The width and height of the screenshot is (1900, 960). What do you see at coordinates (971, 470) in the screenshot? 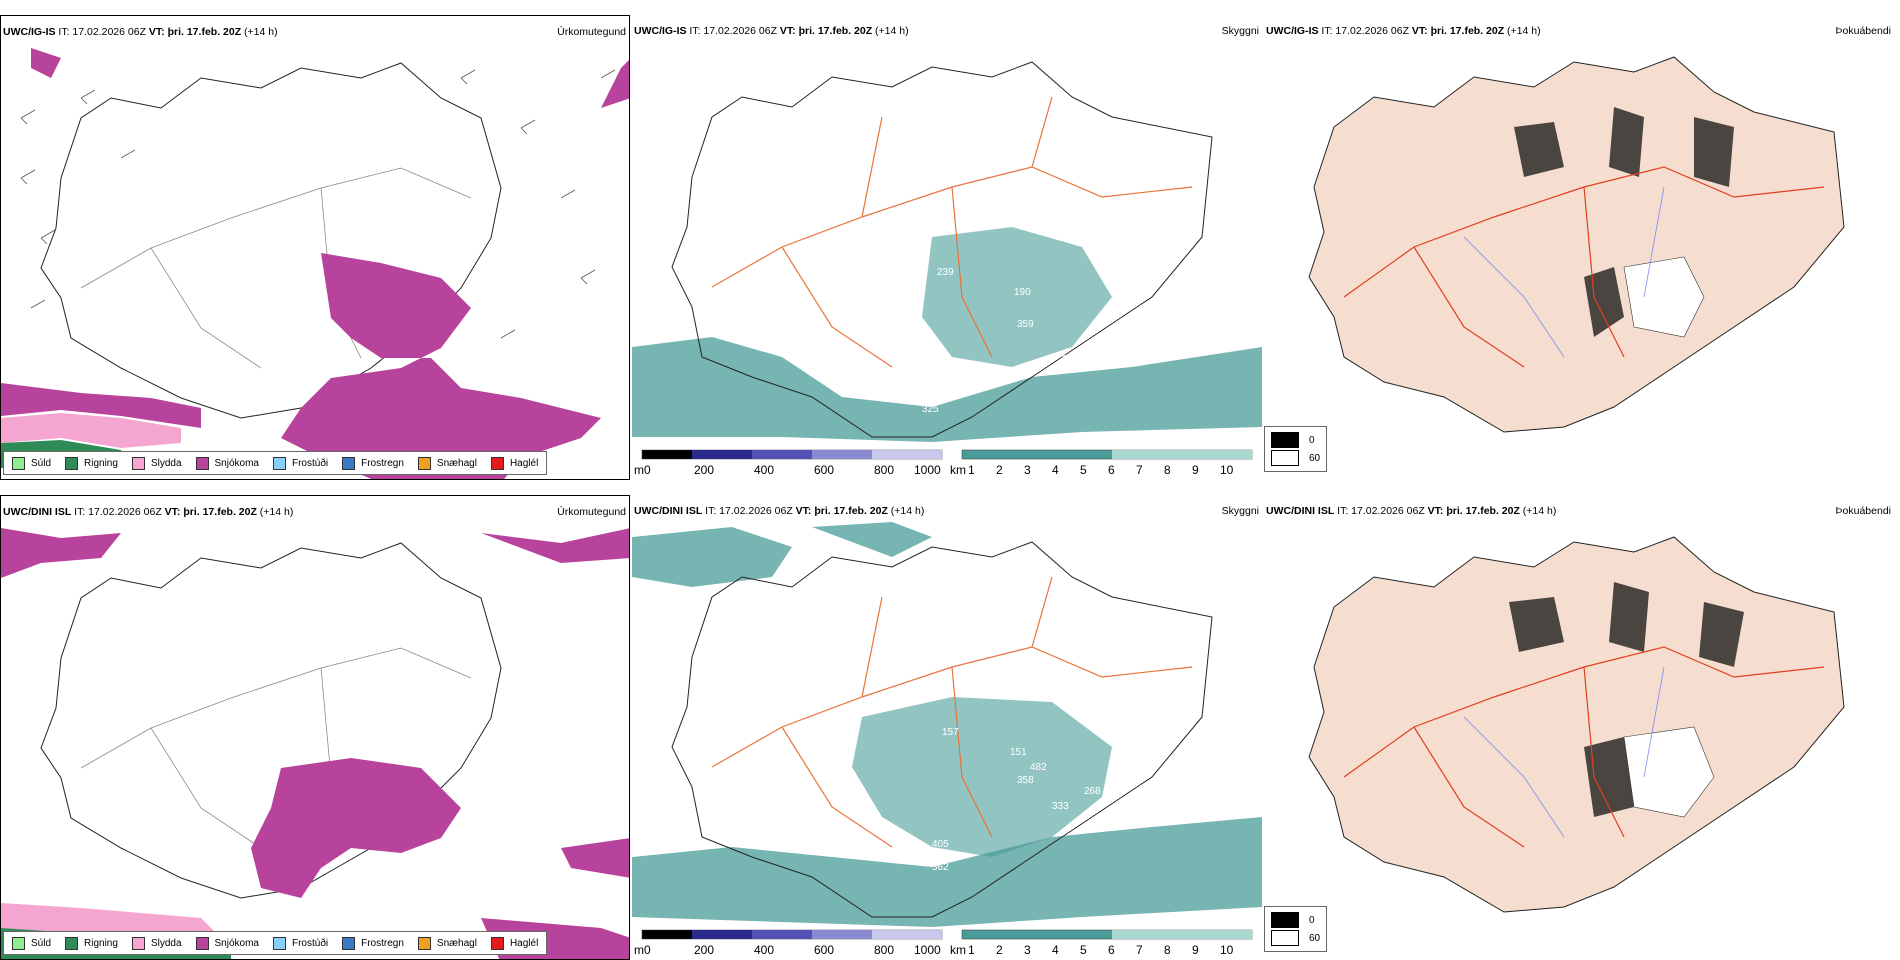
I see `legend-tick: 1` at bounding box center [971, 470].